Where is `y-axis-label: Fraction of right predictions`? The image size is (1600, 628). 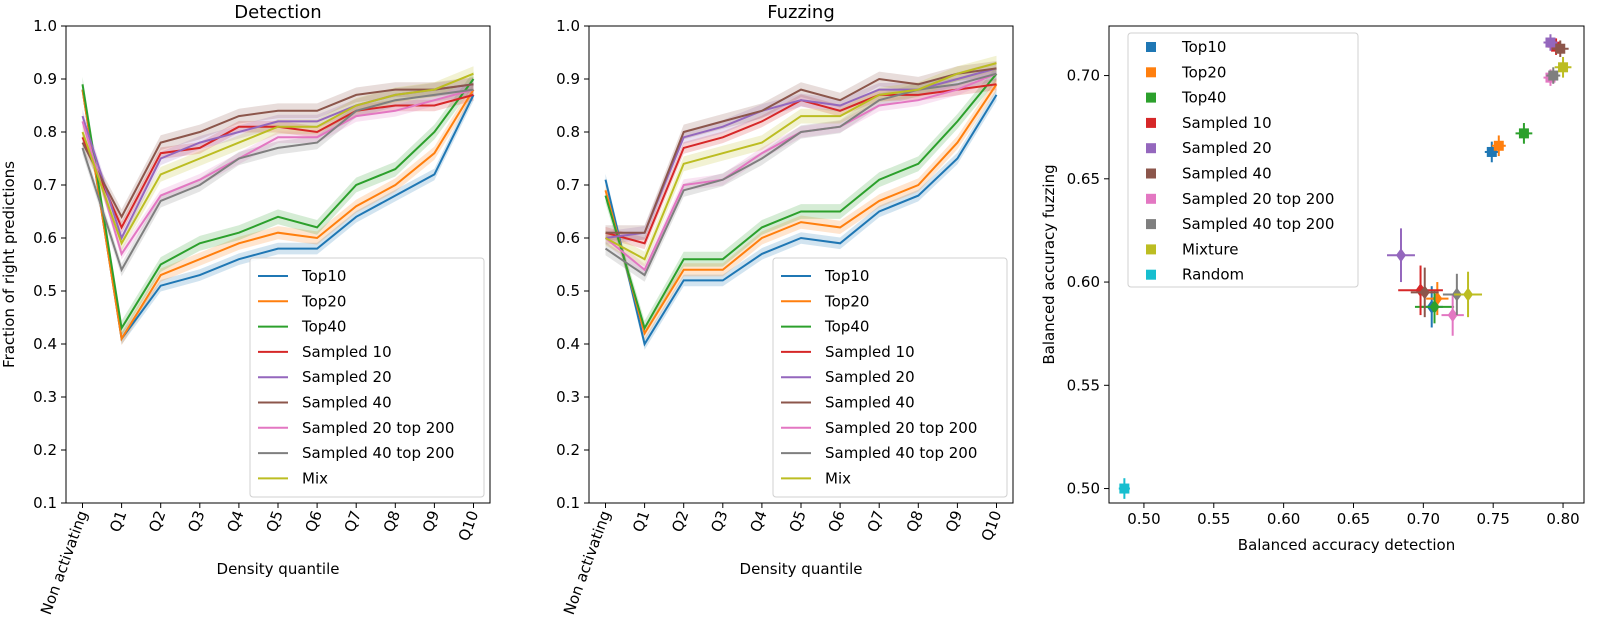
y-axis-label: Fraction of right predictions is located at coordinates (9, 264).